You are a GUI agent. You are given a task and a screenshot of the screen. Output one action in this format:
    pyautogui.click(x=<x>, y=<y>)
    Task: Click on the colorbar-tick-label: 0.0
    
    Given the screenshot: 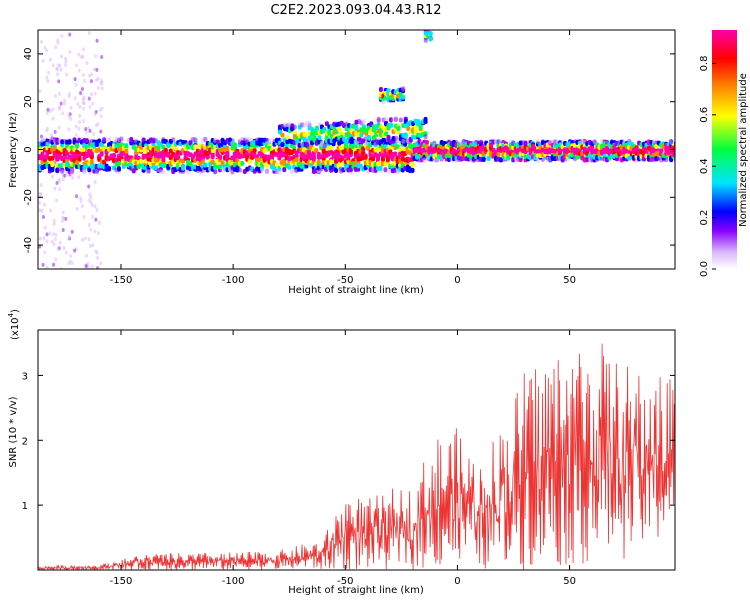 What is the action you would take?
    pyautogui.click(x=704, y=269)
    